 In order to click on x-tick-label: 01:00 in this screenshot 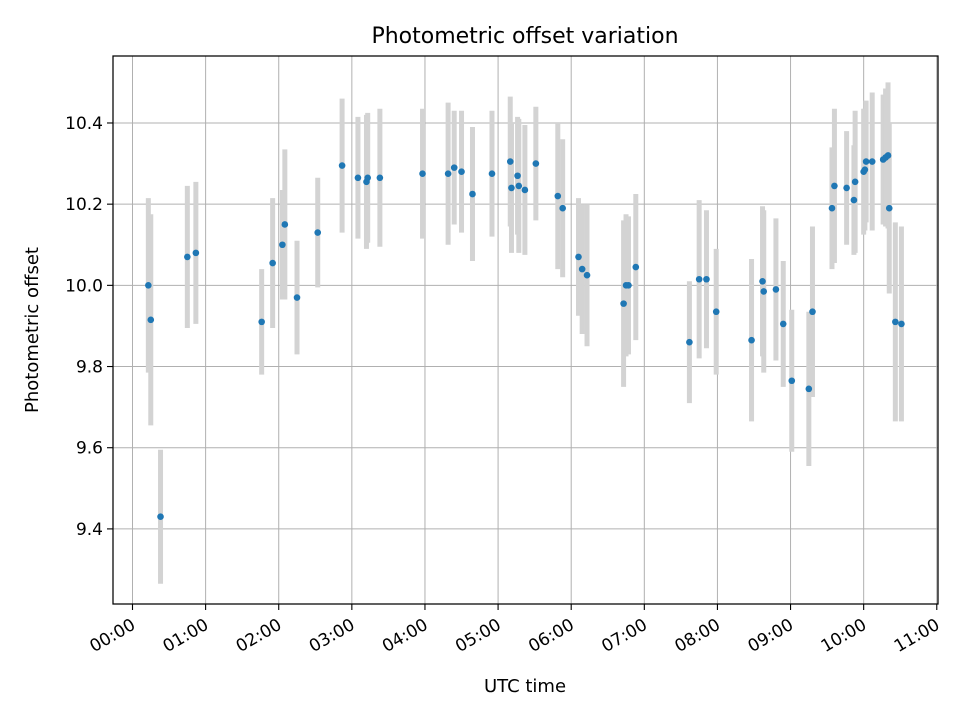, I will do `click(186, 636)`.